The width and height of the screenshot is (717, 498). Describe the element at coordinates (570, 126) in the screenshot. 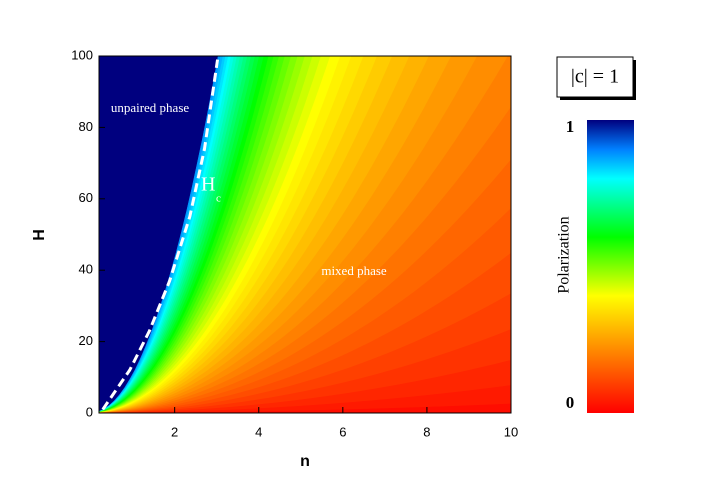

I see `colorbar-tick-label: 1` at that location.